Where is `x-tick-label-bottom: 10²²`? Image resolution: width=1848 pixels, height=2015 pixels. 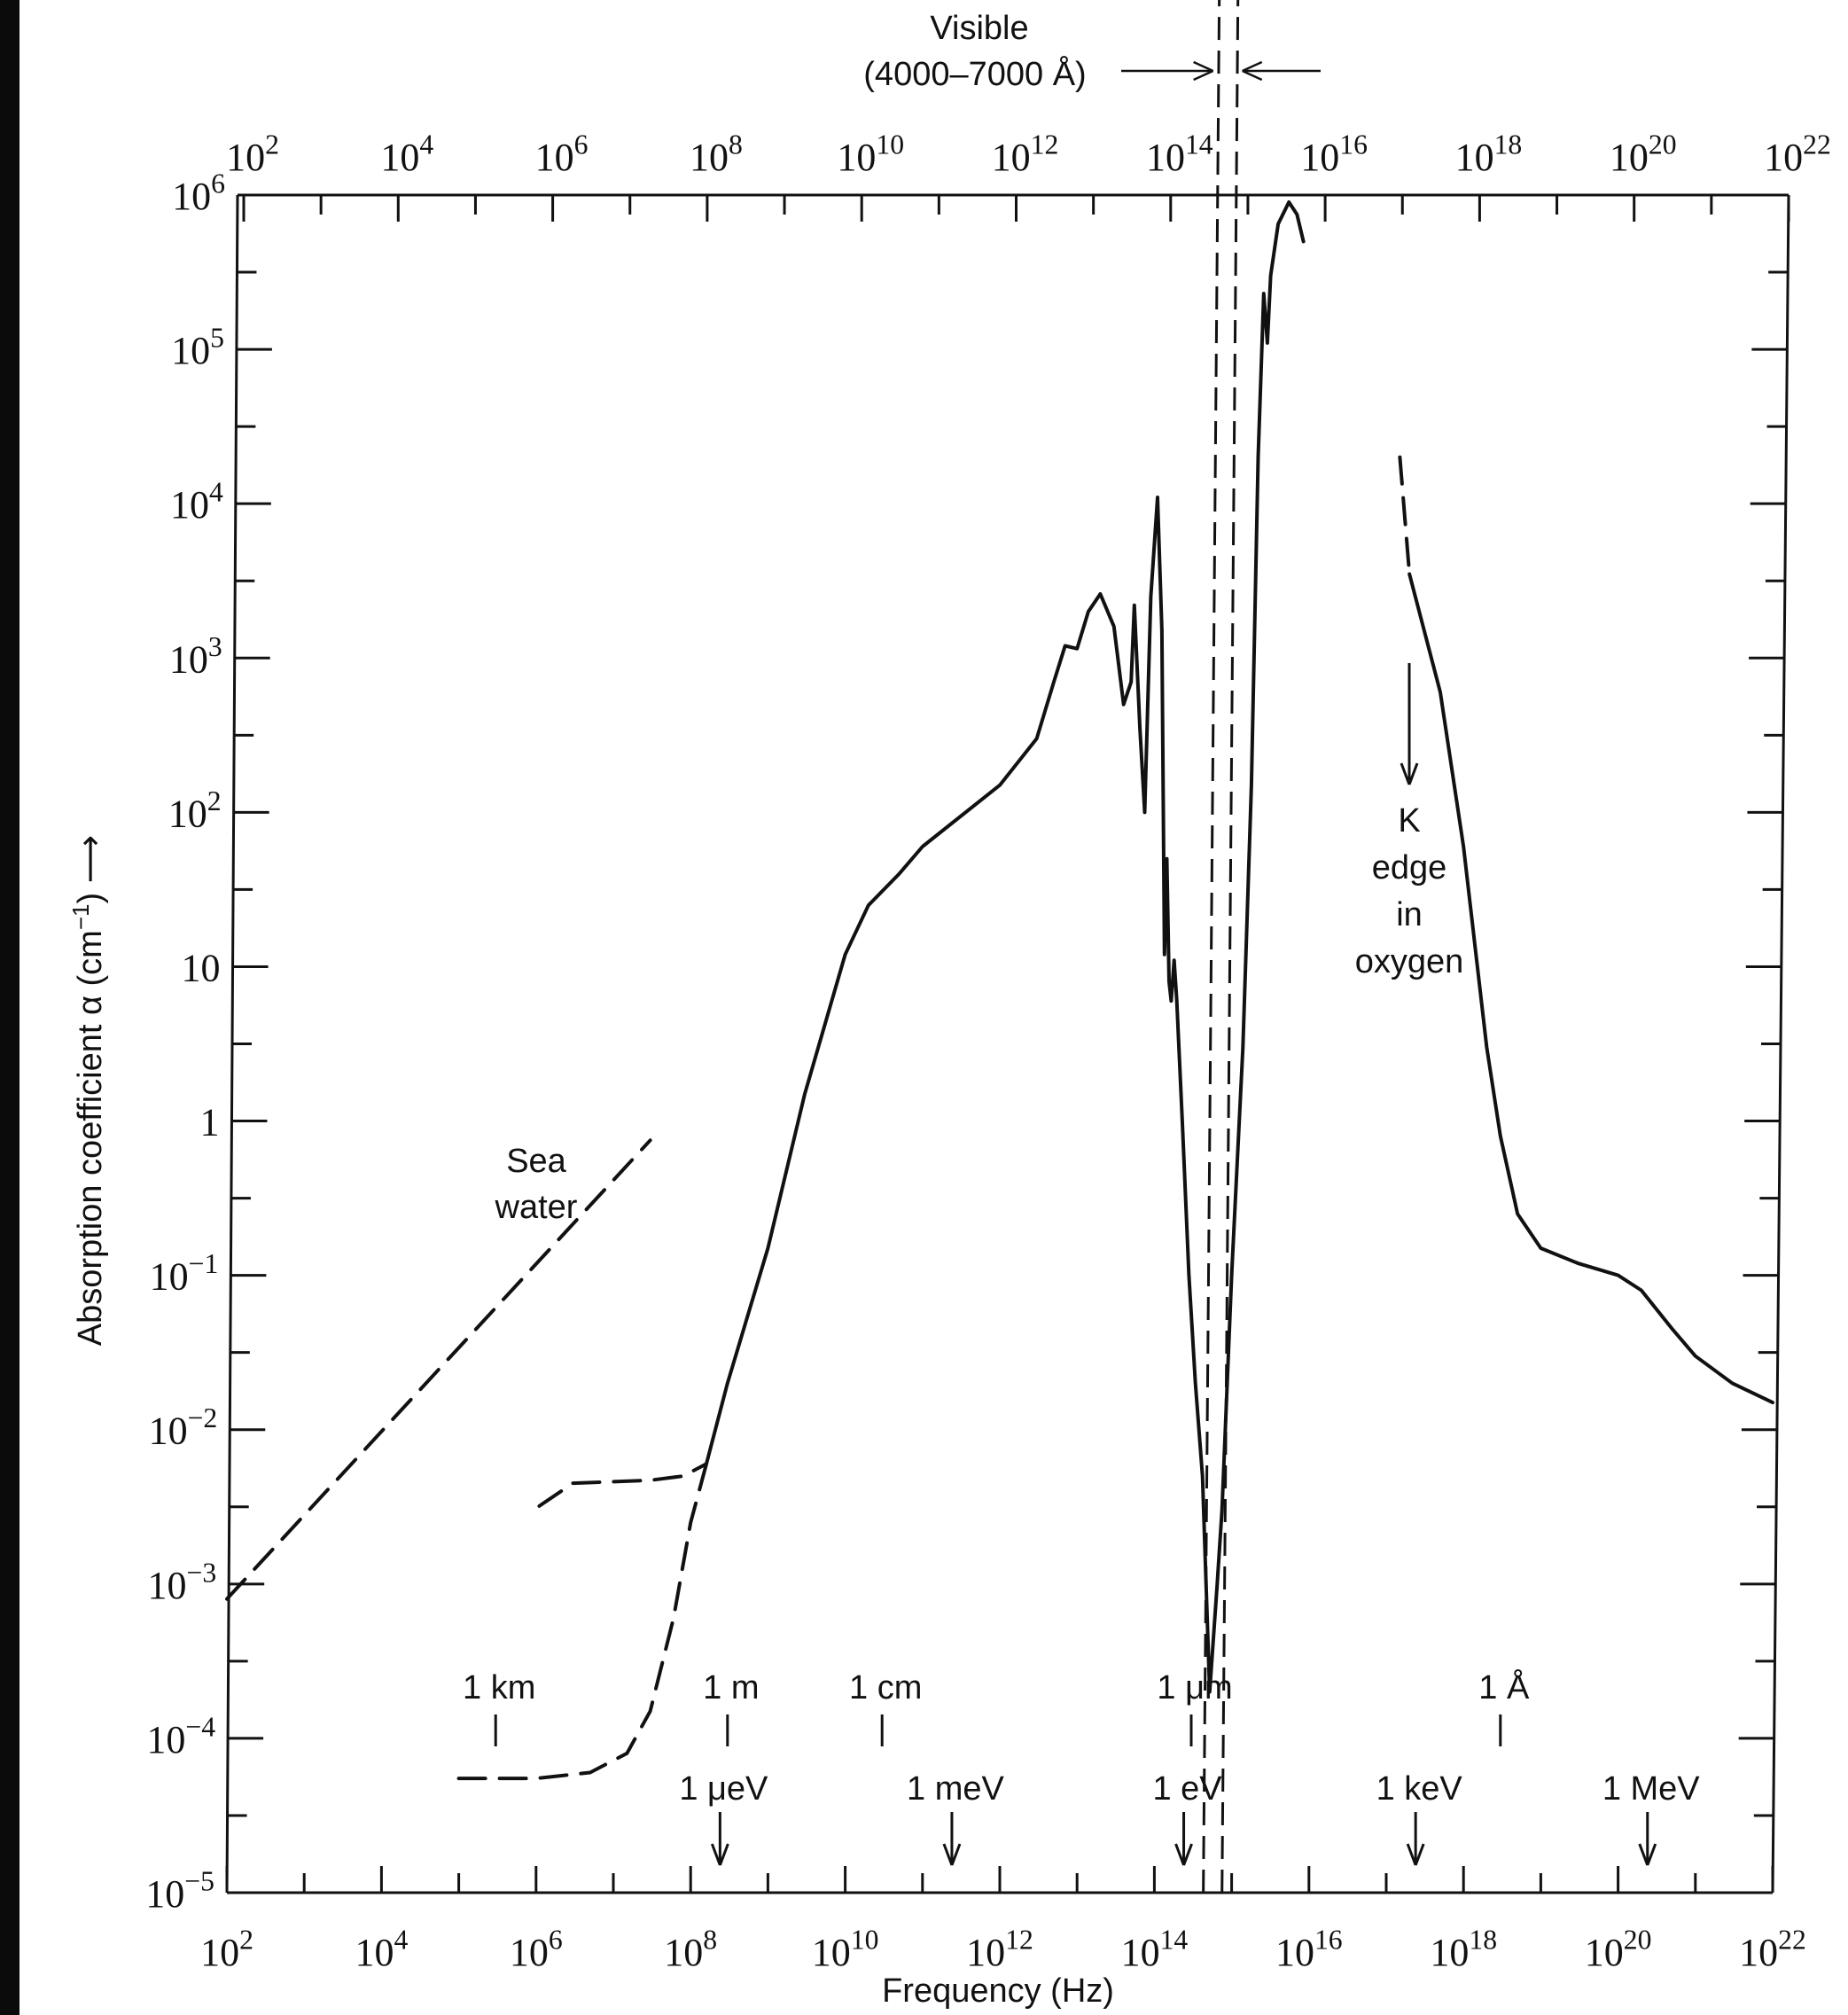
x-tick-label-bottom: 10²² is located at coordinates (1772, 1949).